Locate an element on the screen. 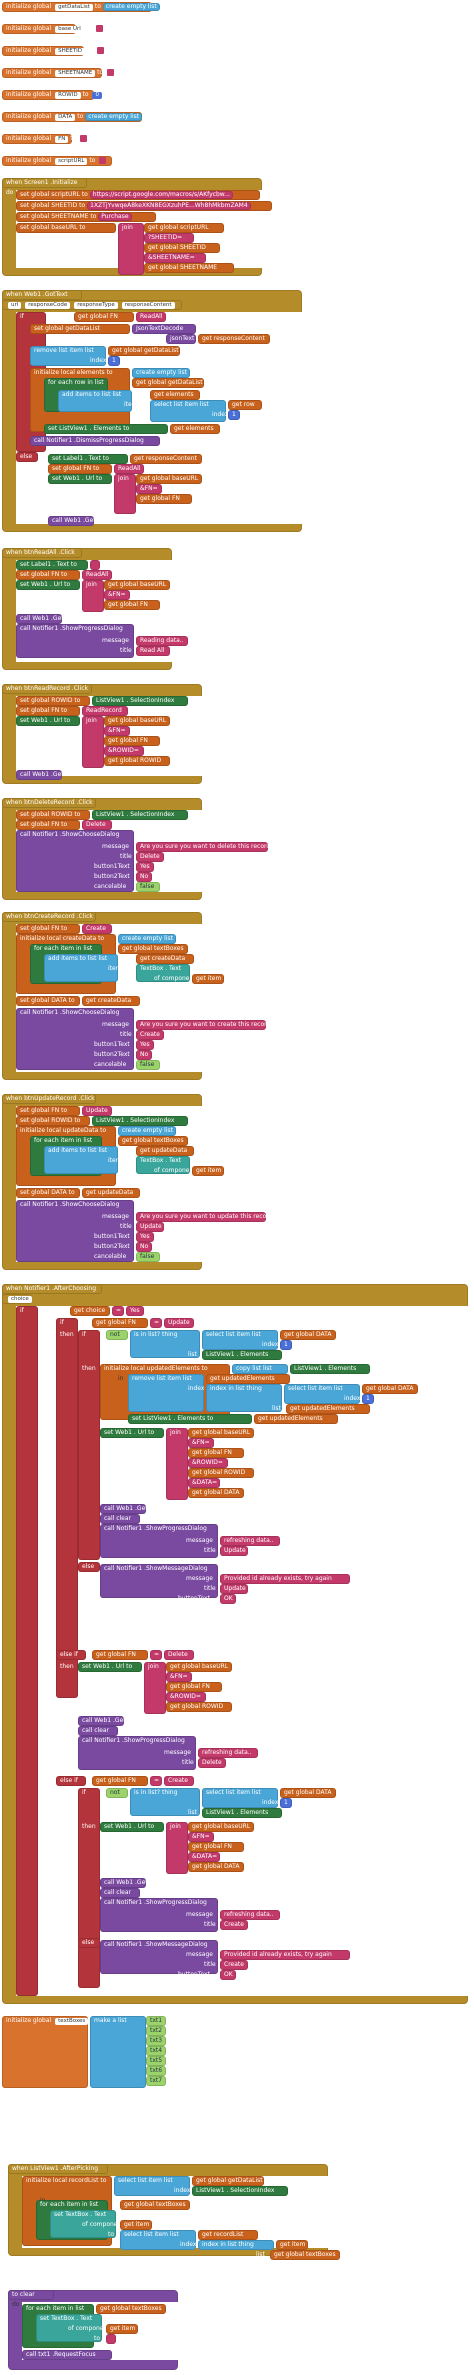  call-clear: call clear is located at coordinates (120, 1519).